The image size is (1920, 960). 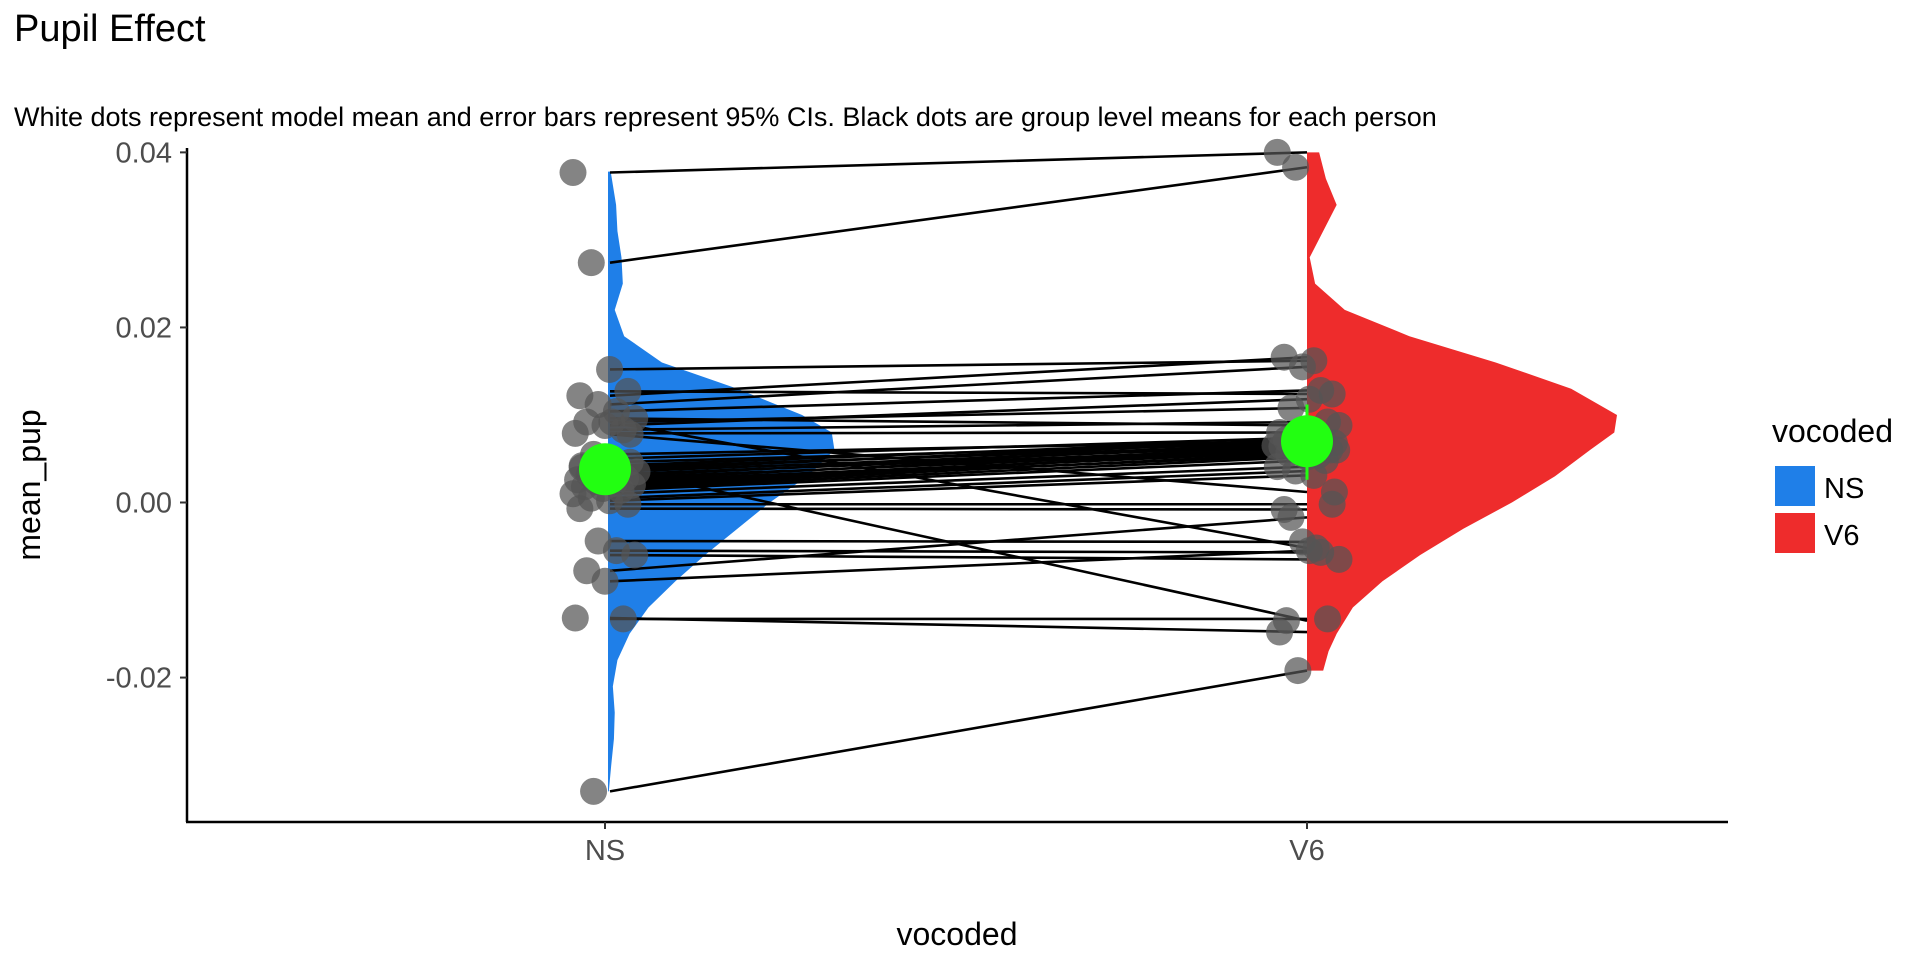 I want to click on density-cloud-v6, so click(x=1462, y=411).